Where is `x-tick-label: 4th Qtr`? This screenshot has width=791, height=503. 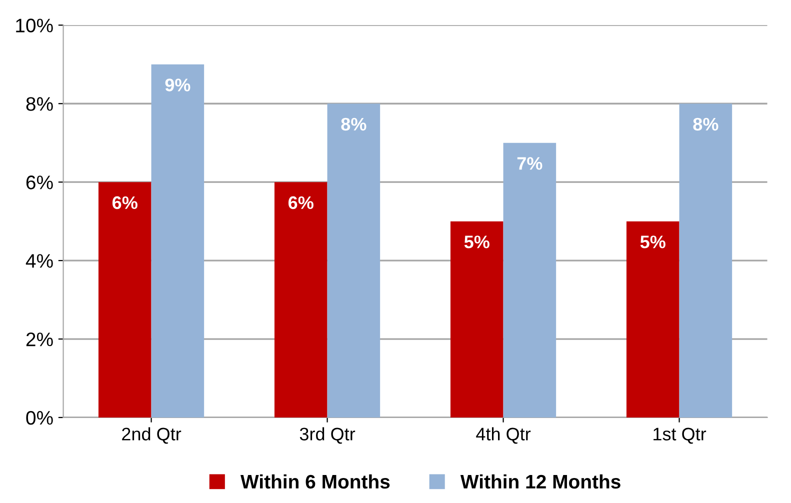 x-tick-label: 4th Qtr is located at coordinates (503, 435).